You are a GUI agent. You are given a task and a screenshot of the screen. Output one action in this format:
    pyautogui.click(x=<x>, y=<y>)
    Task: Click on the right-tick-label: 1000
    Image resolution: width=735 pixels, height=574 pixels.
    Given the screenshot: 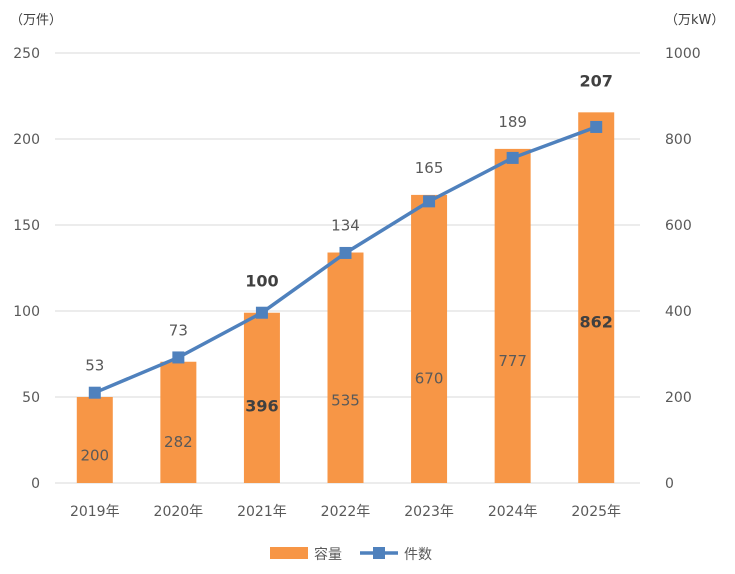 What is the action you would take?
    pyautogui.click(x=683, y=54)
    